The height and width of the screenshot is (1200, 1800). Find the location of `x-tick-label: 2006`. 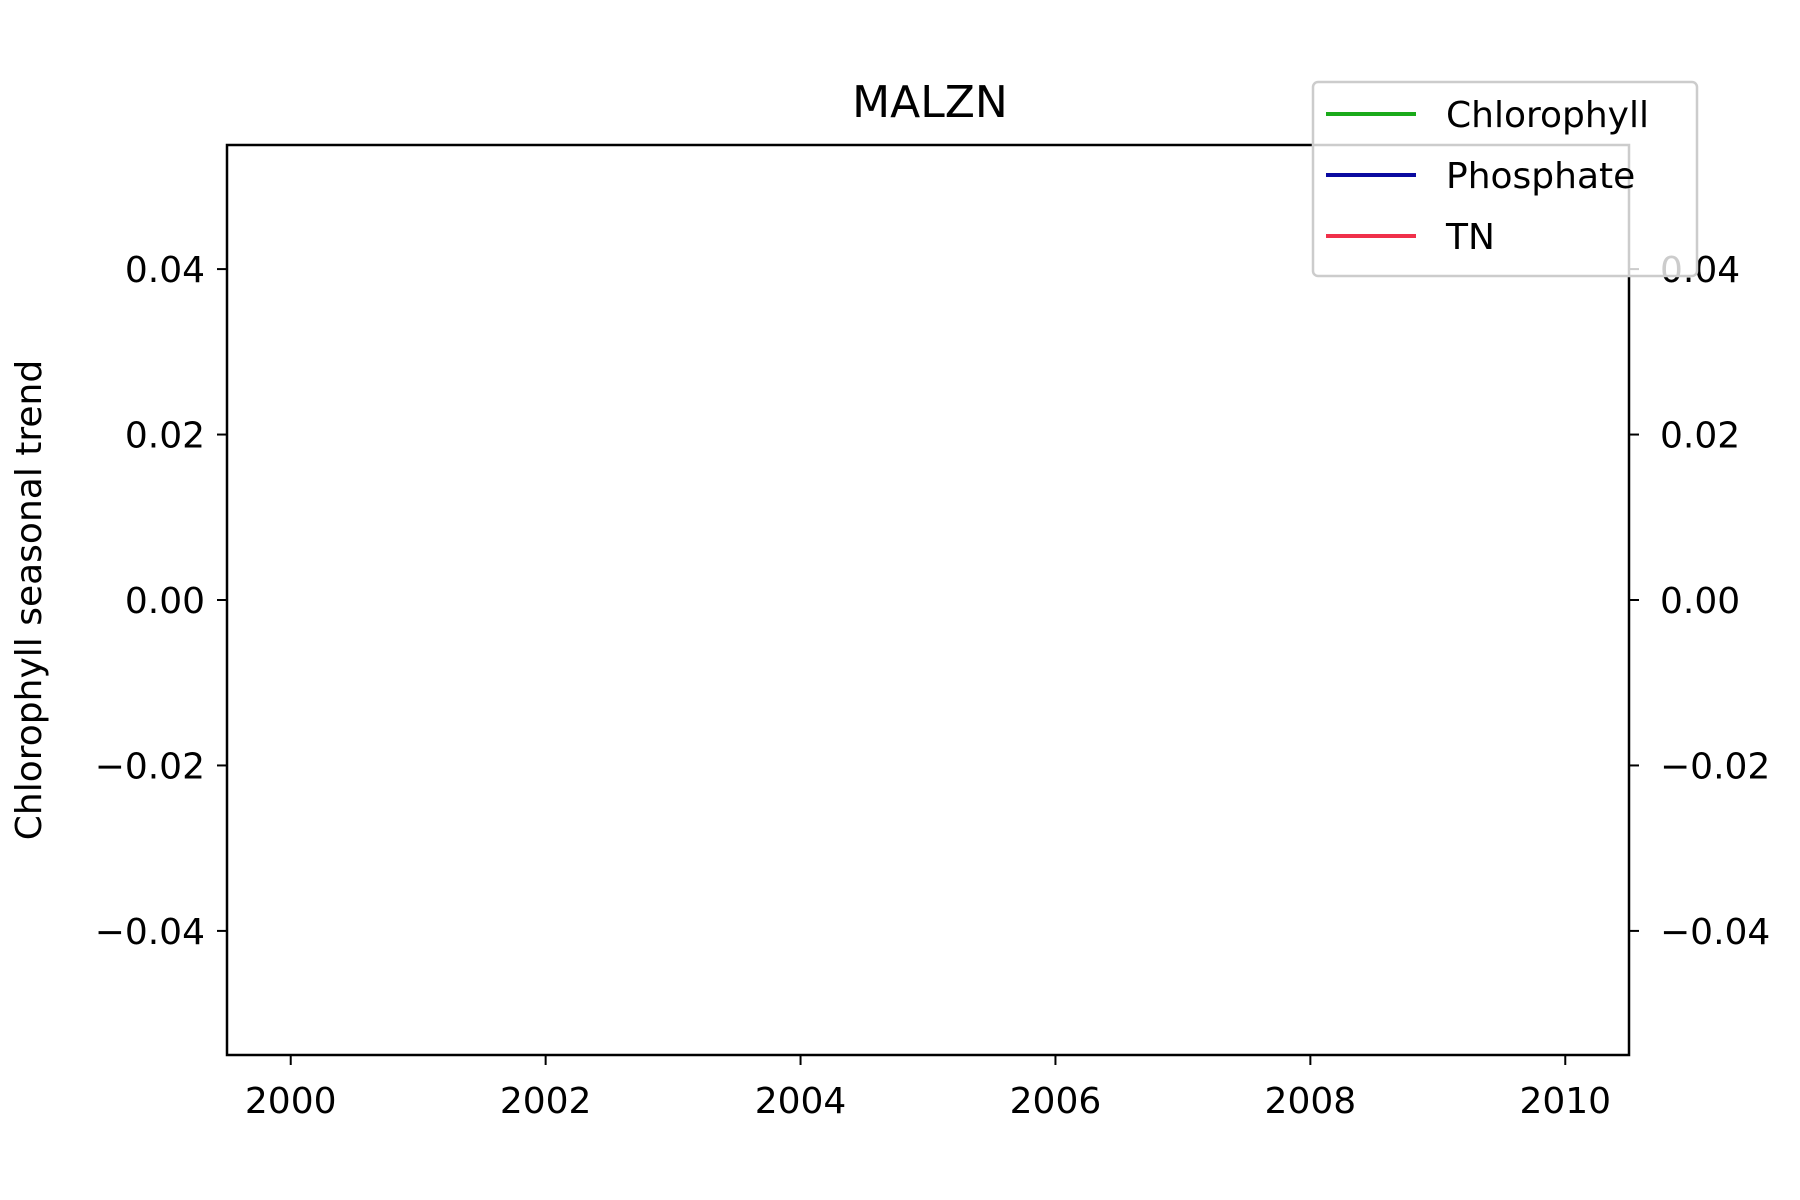

x-tick-label: 2006 is located at coordinates (1056, 1101).